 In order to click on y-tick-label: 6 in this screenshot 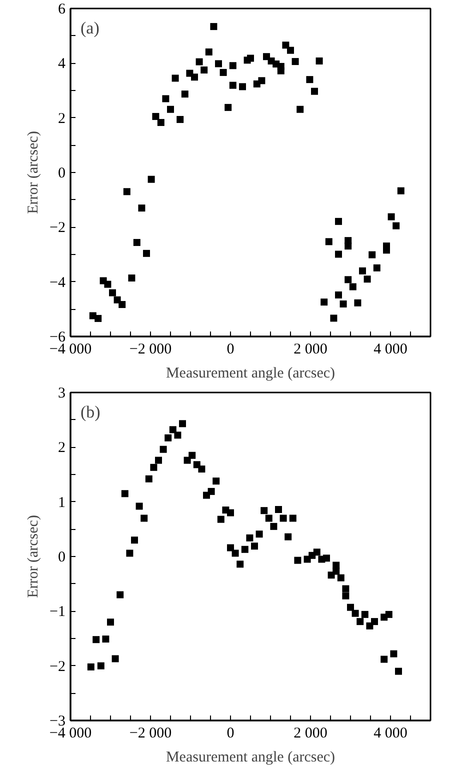, I will do `click(62, 10)`.